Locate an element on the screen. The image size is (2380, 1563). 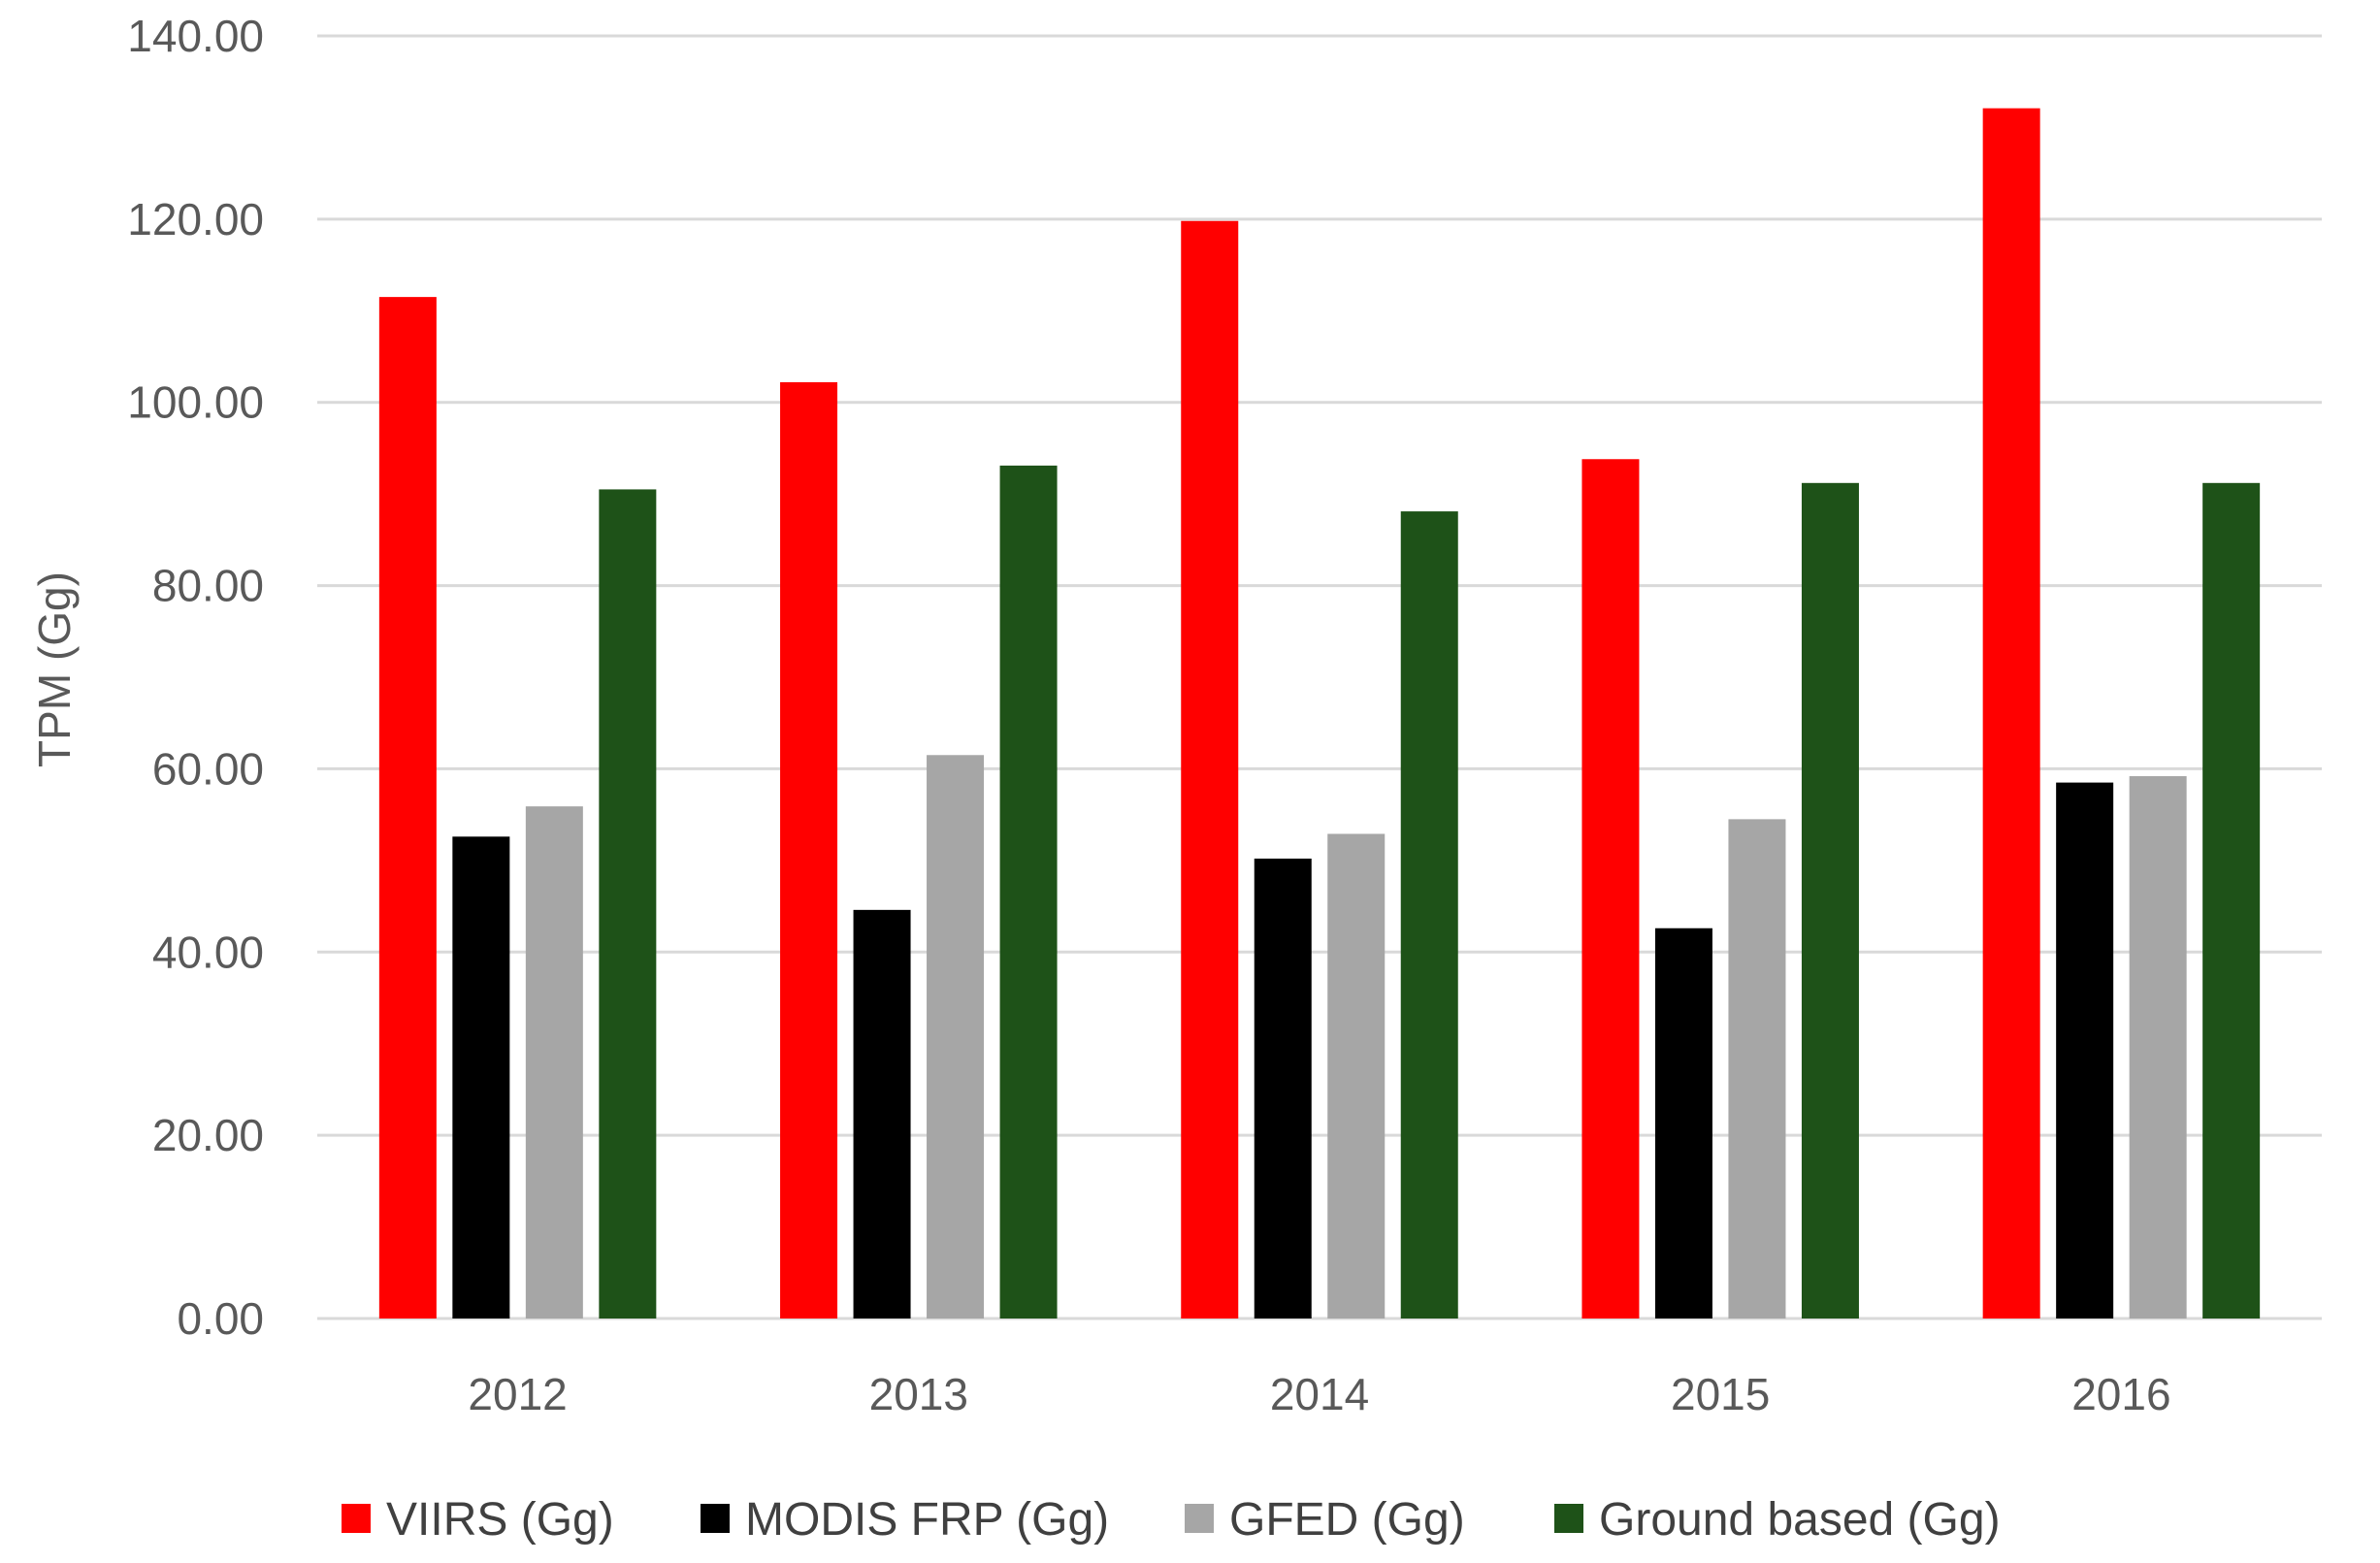
bar-gfed-gg-2015 is located at coordinates (1757, 1069).